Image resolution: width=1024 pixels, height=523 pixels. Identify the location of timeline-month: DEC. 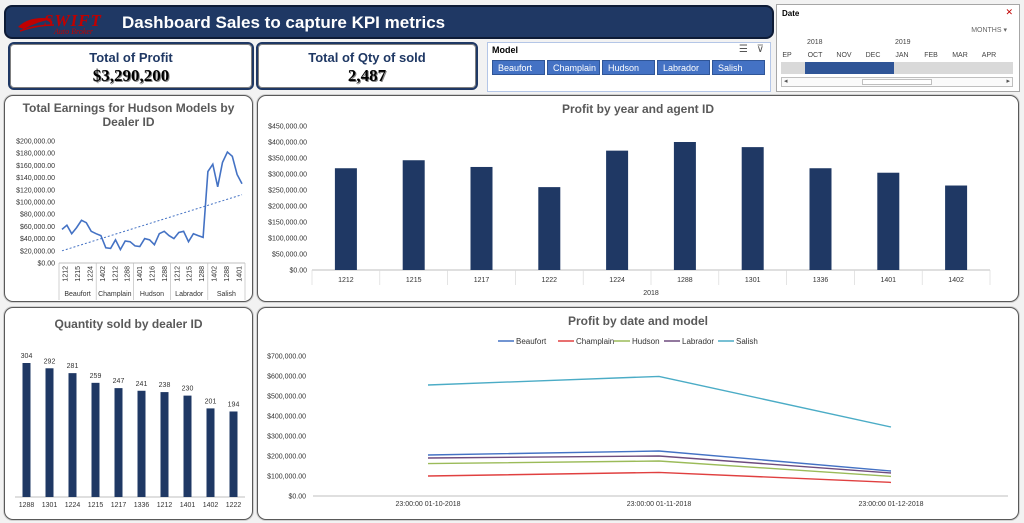
(873, 55).